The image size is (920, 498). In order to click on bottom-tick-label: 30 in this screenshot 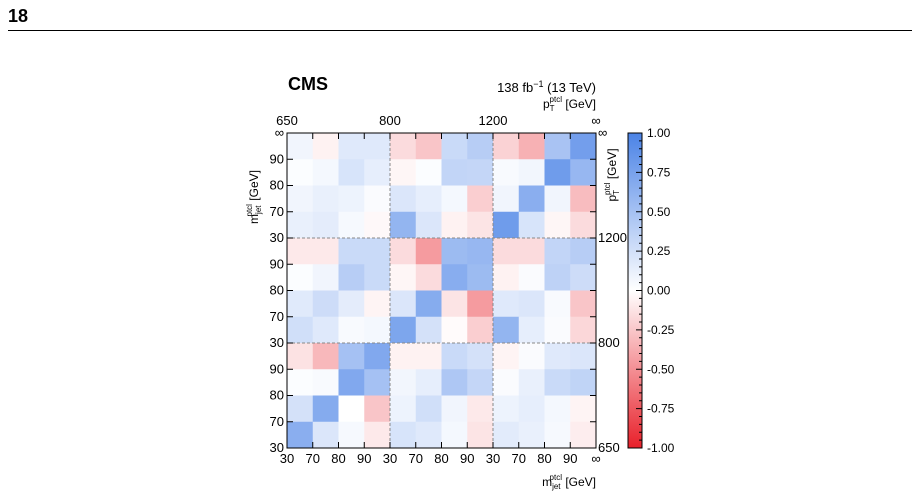, I will do `click(287, 458)`.